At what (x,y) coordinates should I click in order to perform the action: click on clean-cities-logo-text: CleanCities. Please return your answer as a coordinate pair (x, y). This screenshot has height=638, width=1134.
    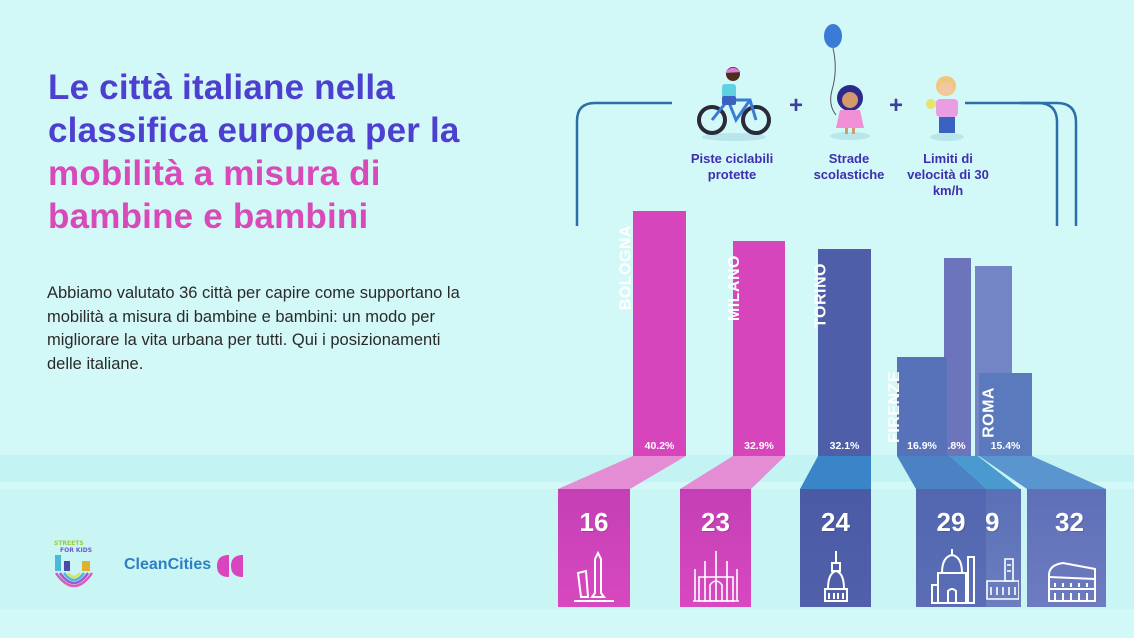
    Looking at the image, I should click on (168, 564).